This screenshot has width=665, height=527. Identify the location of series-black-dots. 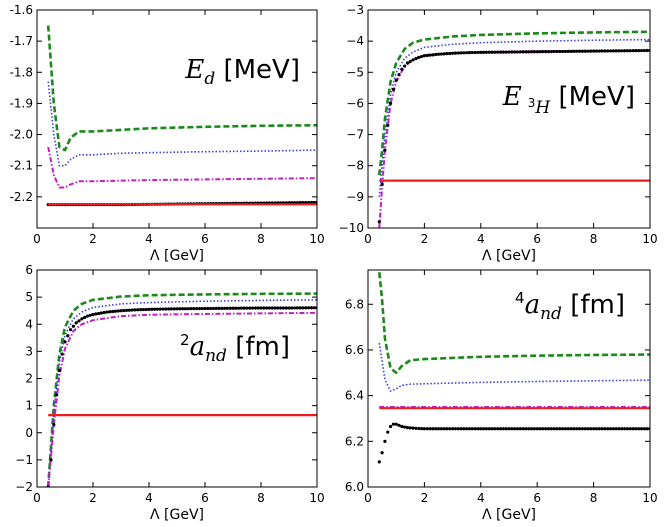
(513, 136).